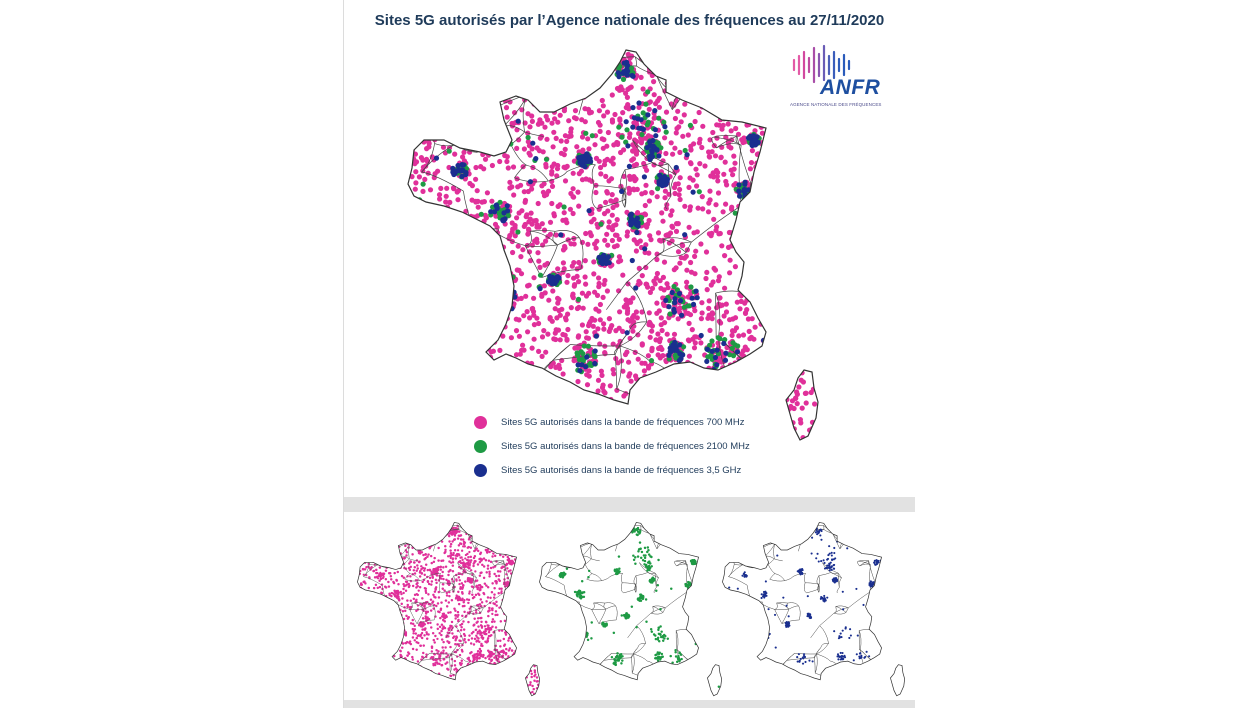 The image size is (1256, 708). I want to click on small-map-700mhz, so click(449, 609).